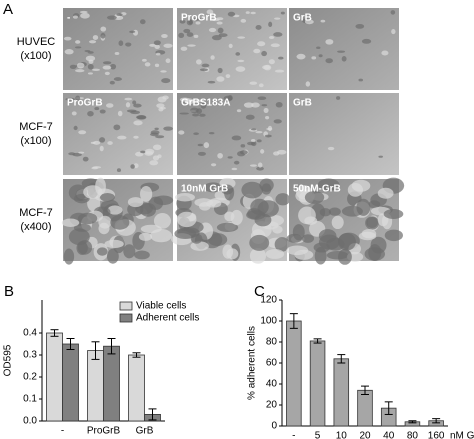 The image size is (474, 439). What do you see at coordinates (36, 42) in the screenshot?
I see `row-label: HUVEC` at bounding box center [36, 42].